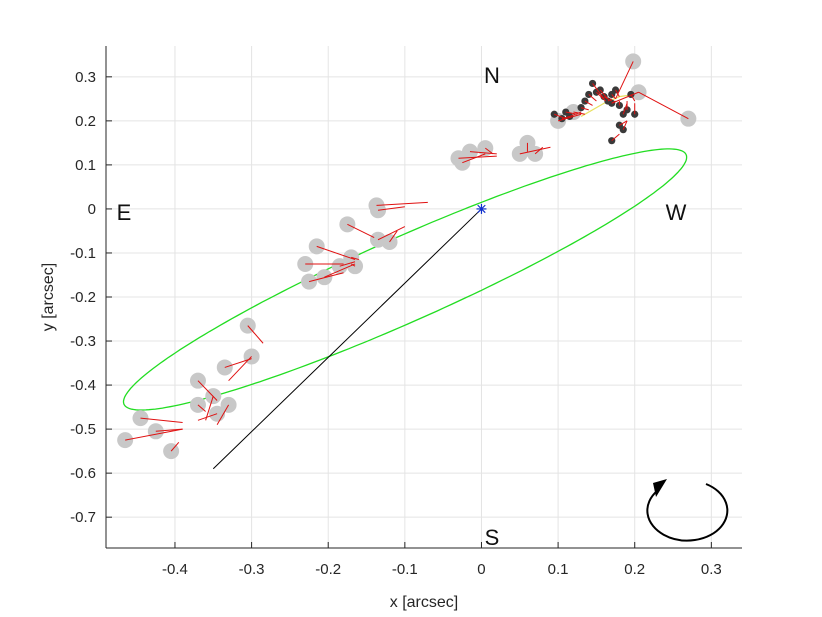  Describe the element at coordinates (83, 297) in the screenshot. I see `y-tick-label: -0.2` at that location.